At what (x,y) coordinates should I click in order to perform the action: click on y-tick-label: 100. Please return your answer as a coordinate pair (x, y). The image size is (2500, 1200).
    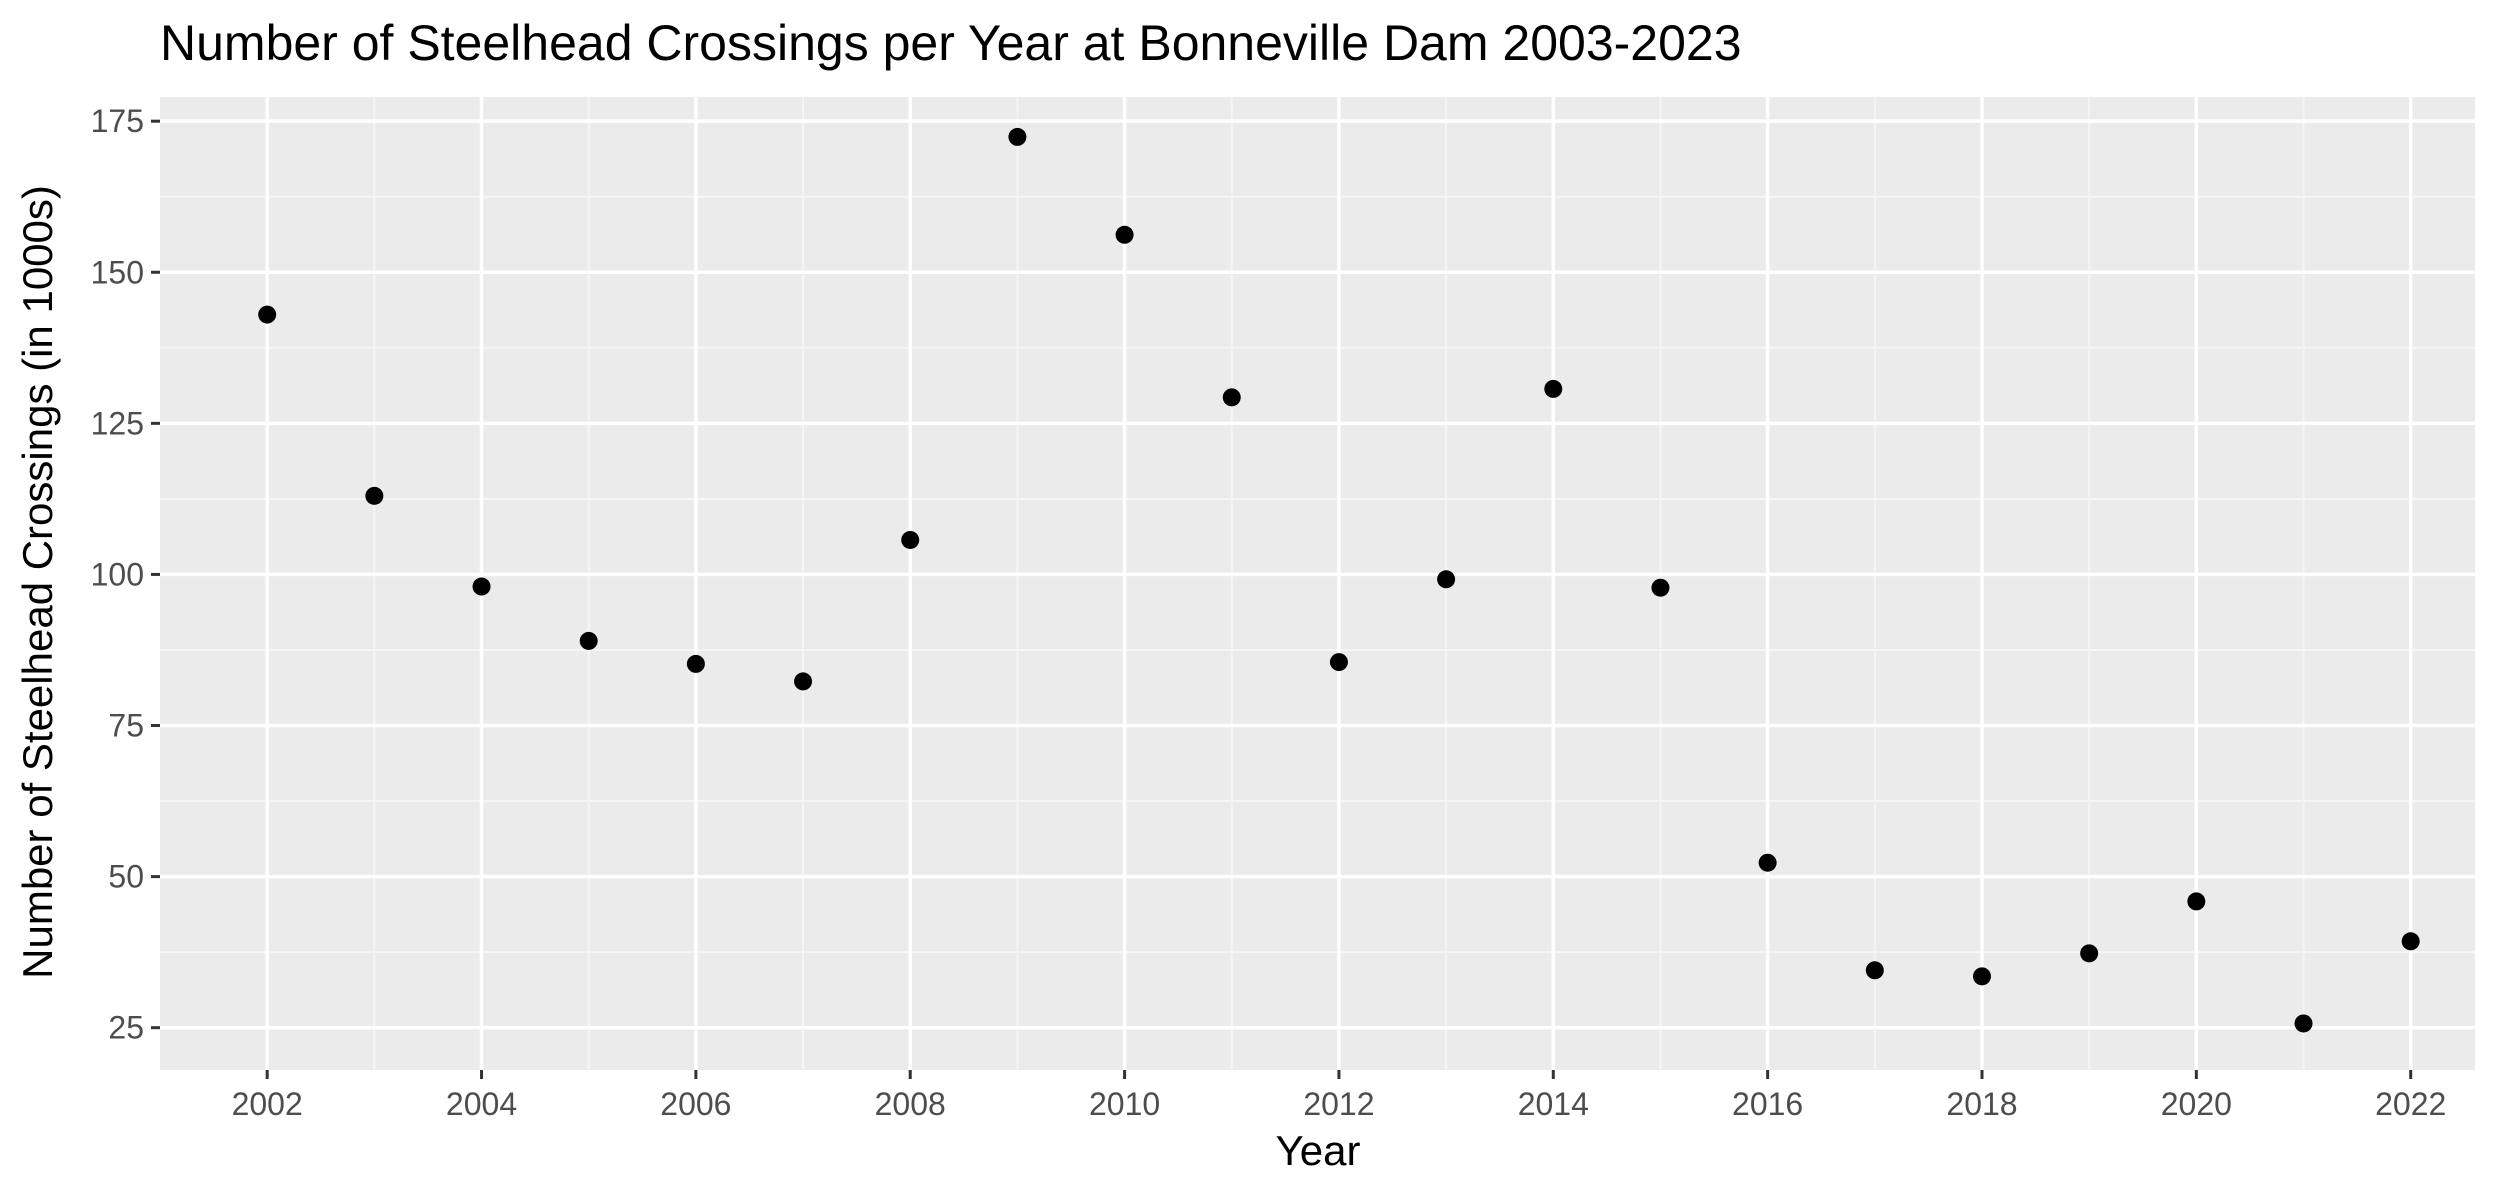
    Looking at the image, I should click on (117, 574).